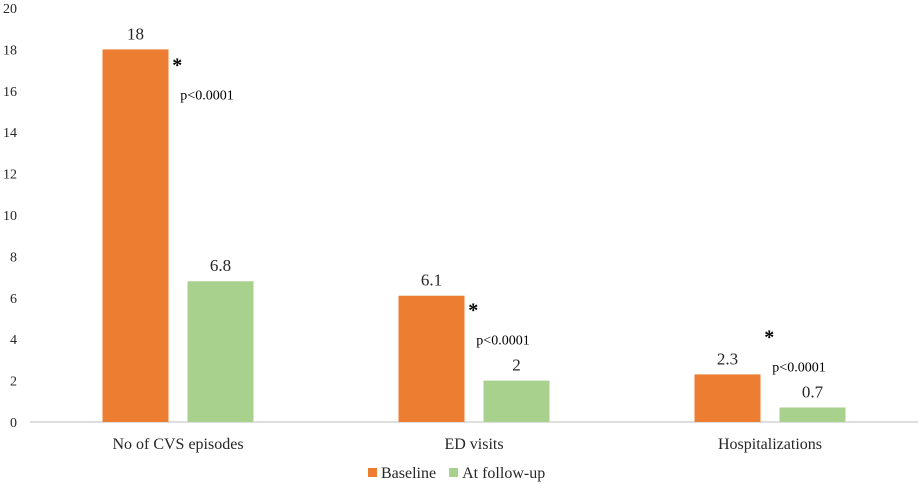  Describe the element at coordinates (516, 365) in the screenshot. I see `data-label: 2` at that location.